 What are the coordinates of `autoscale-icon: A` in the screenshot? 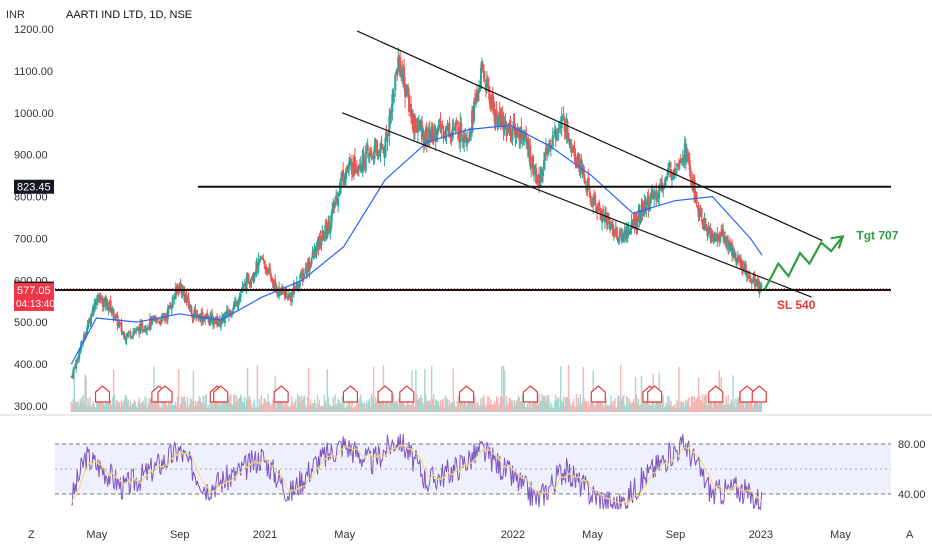 It's located at (910, 535).